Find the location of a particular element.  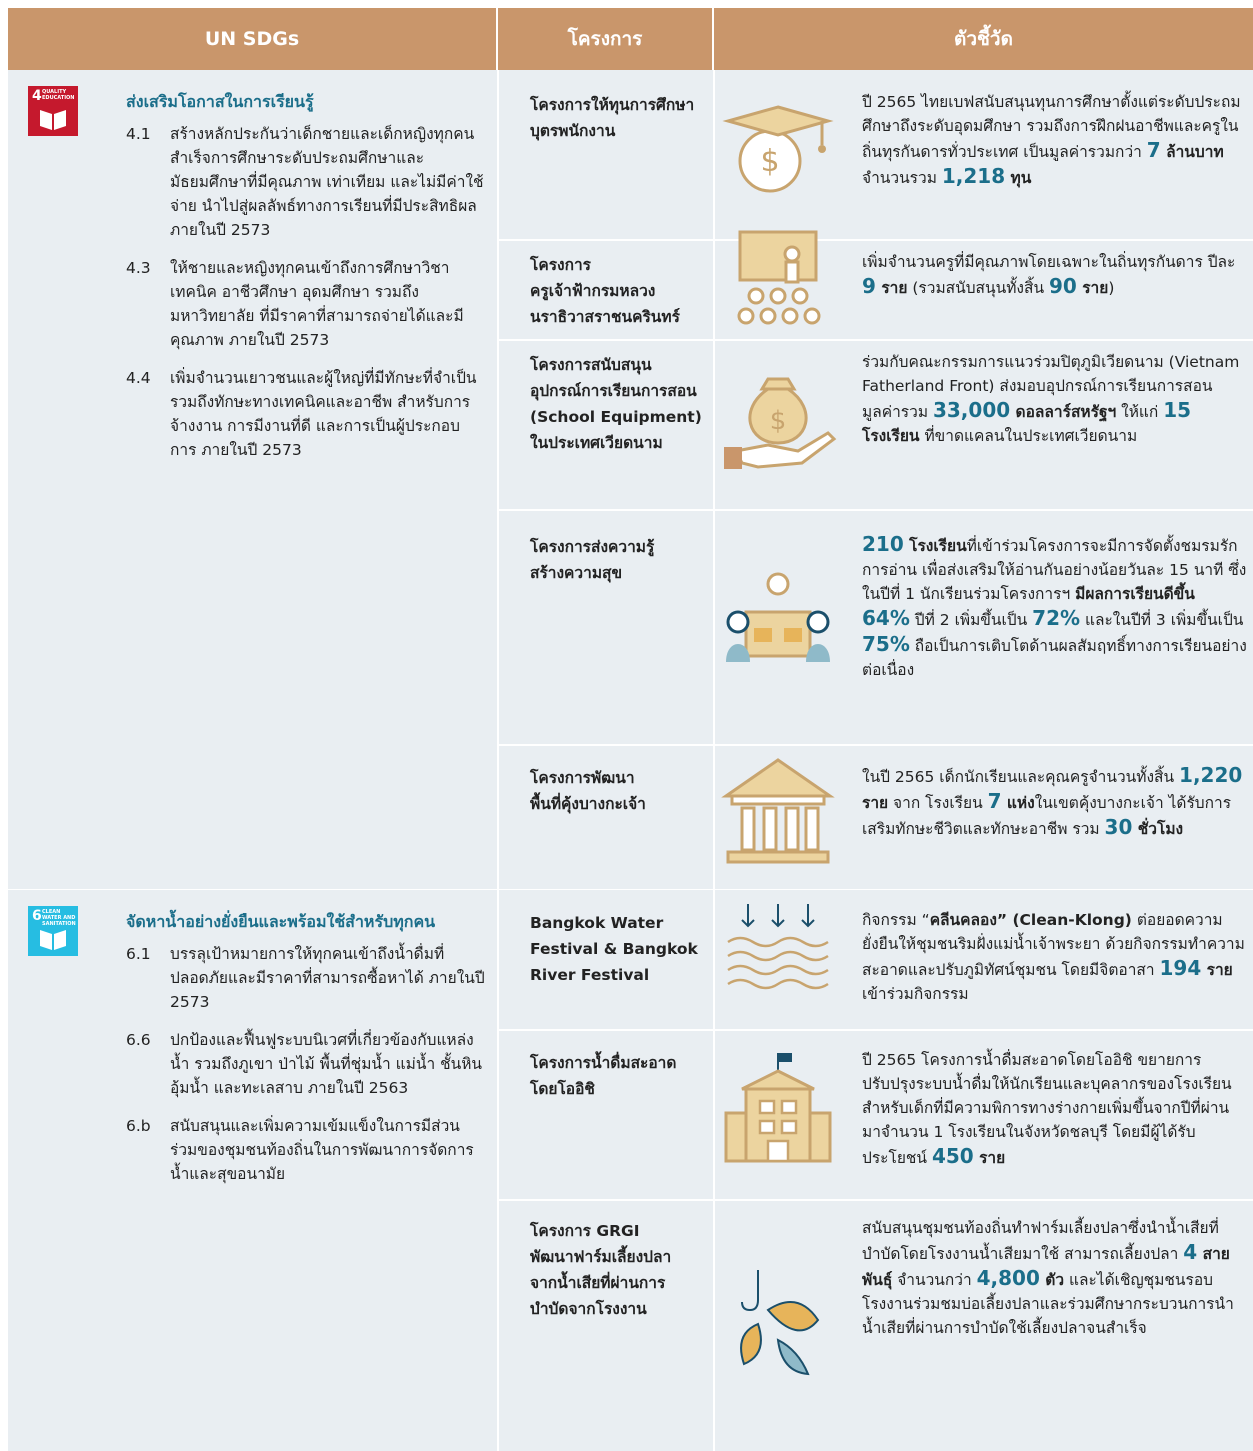

description-highlight: 4 is located at coordinates (1190, 1252).